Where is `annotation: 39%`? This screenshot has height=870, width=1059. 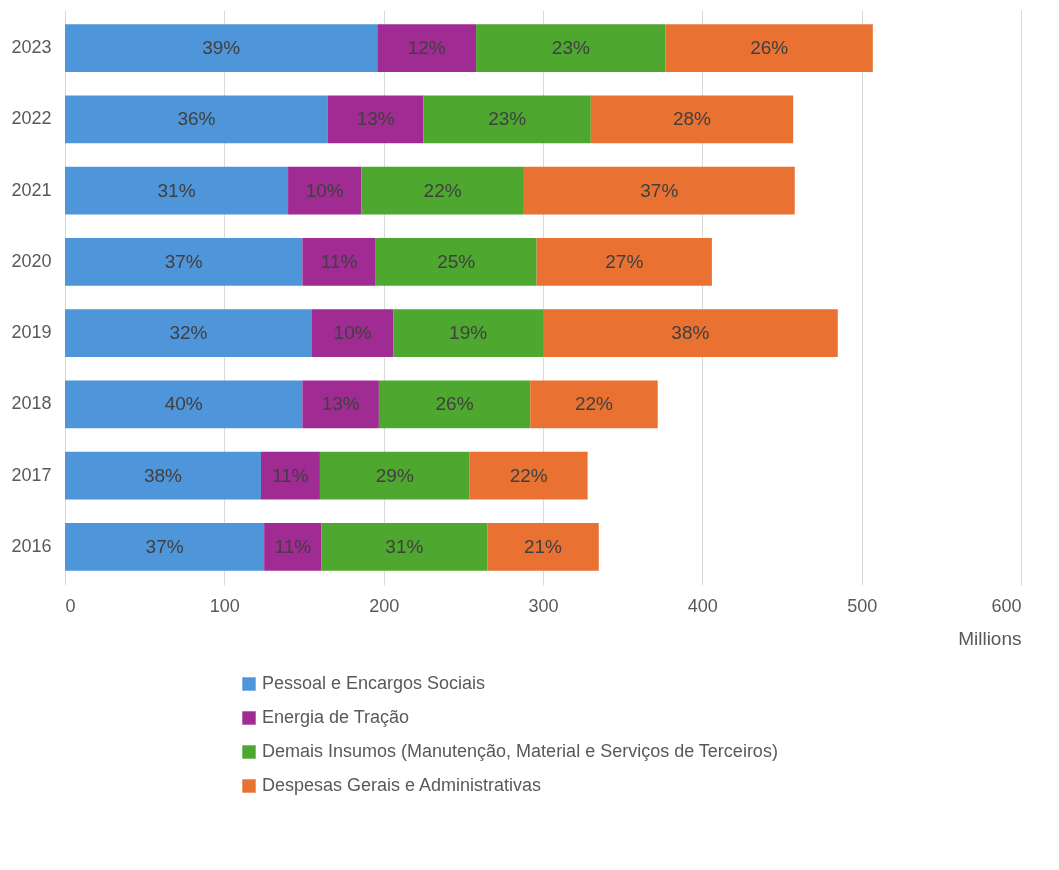 annotation: 39% is located at coordinates (221, 48).